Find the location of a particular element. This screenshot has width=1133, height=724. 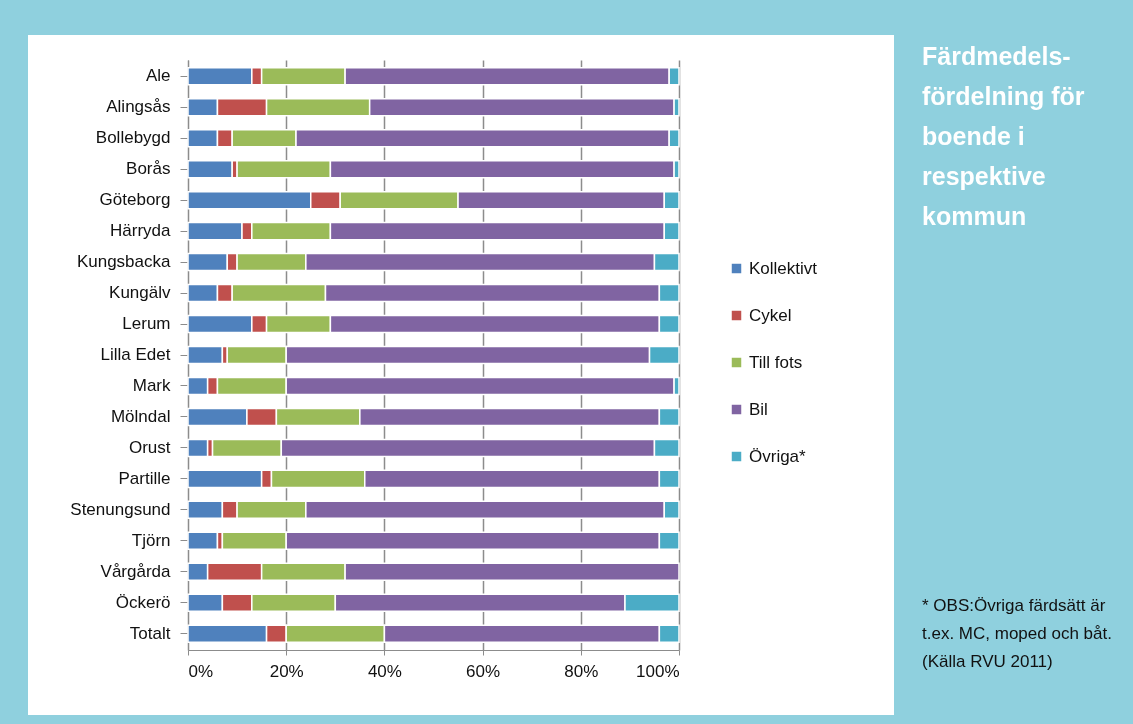

y-tick-label: Totalt is located at coordinates (150, 633).